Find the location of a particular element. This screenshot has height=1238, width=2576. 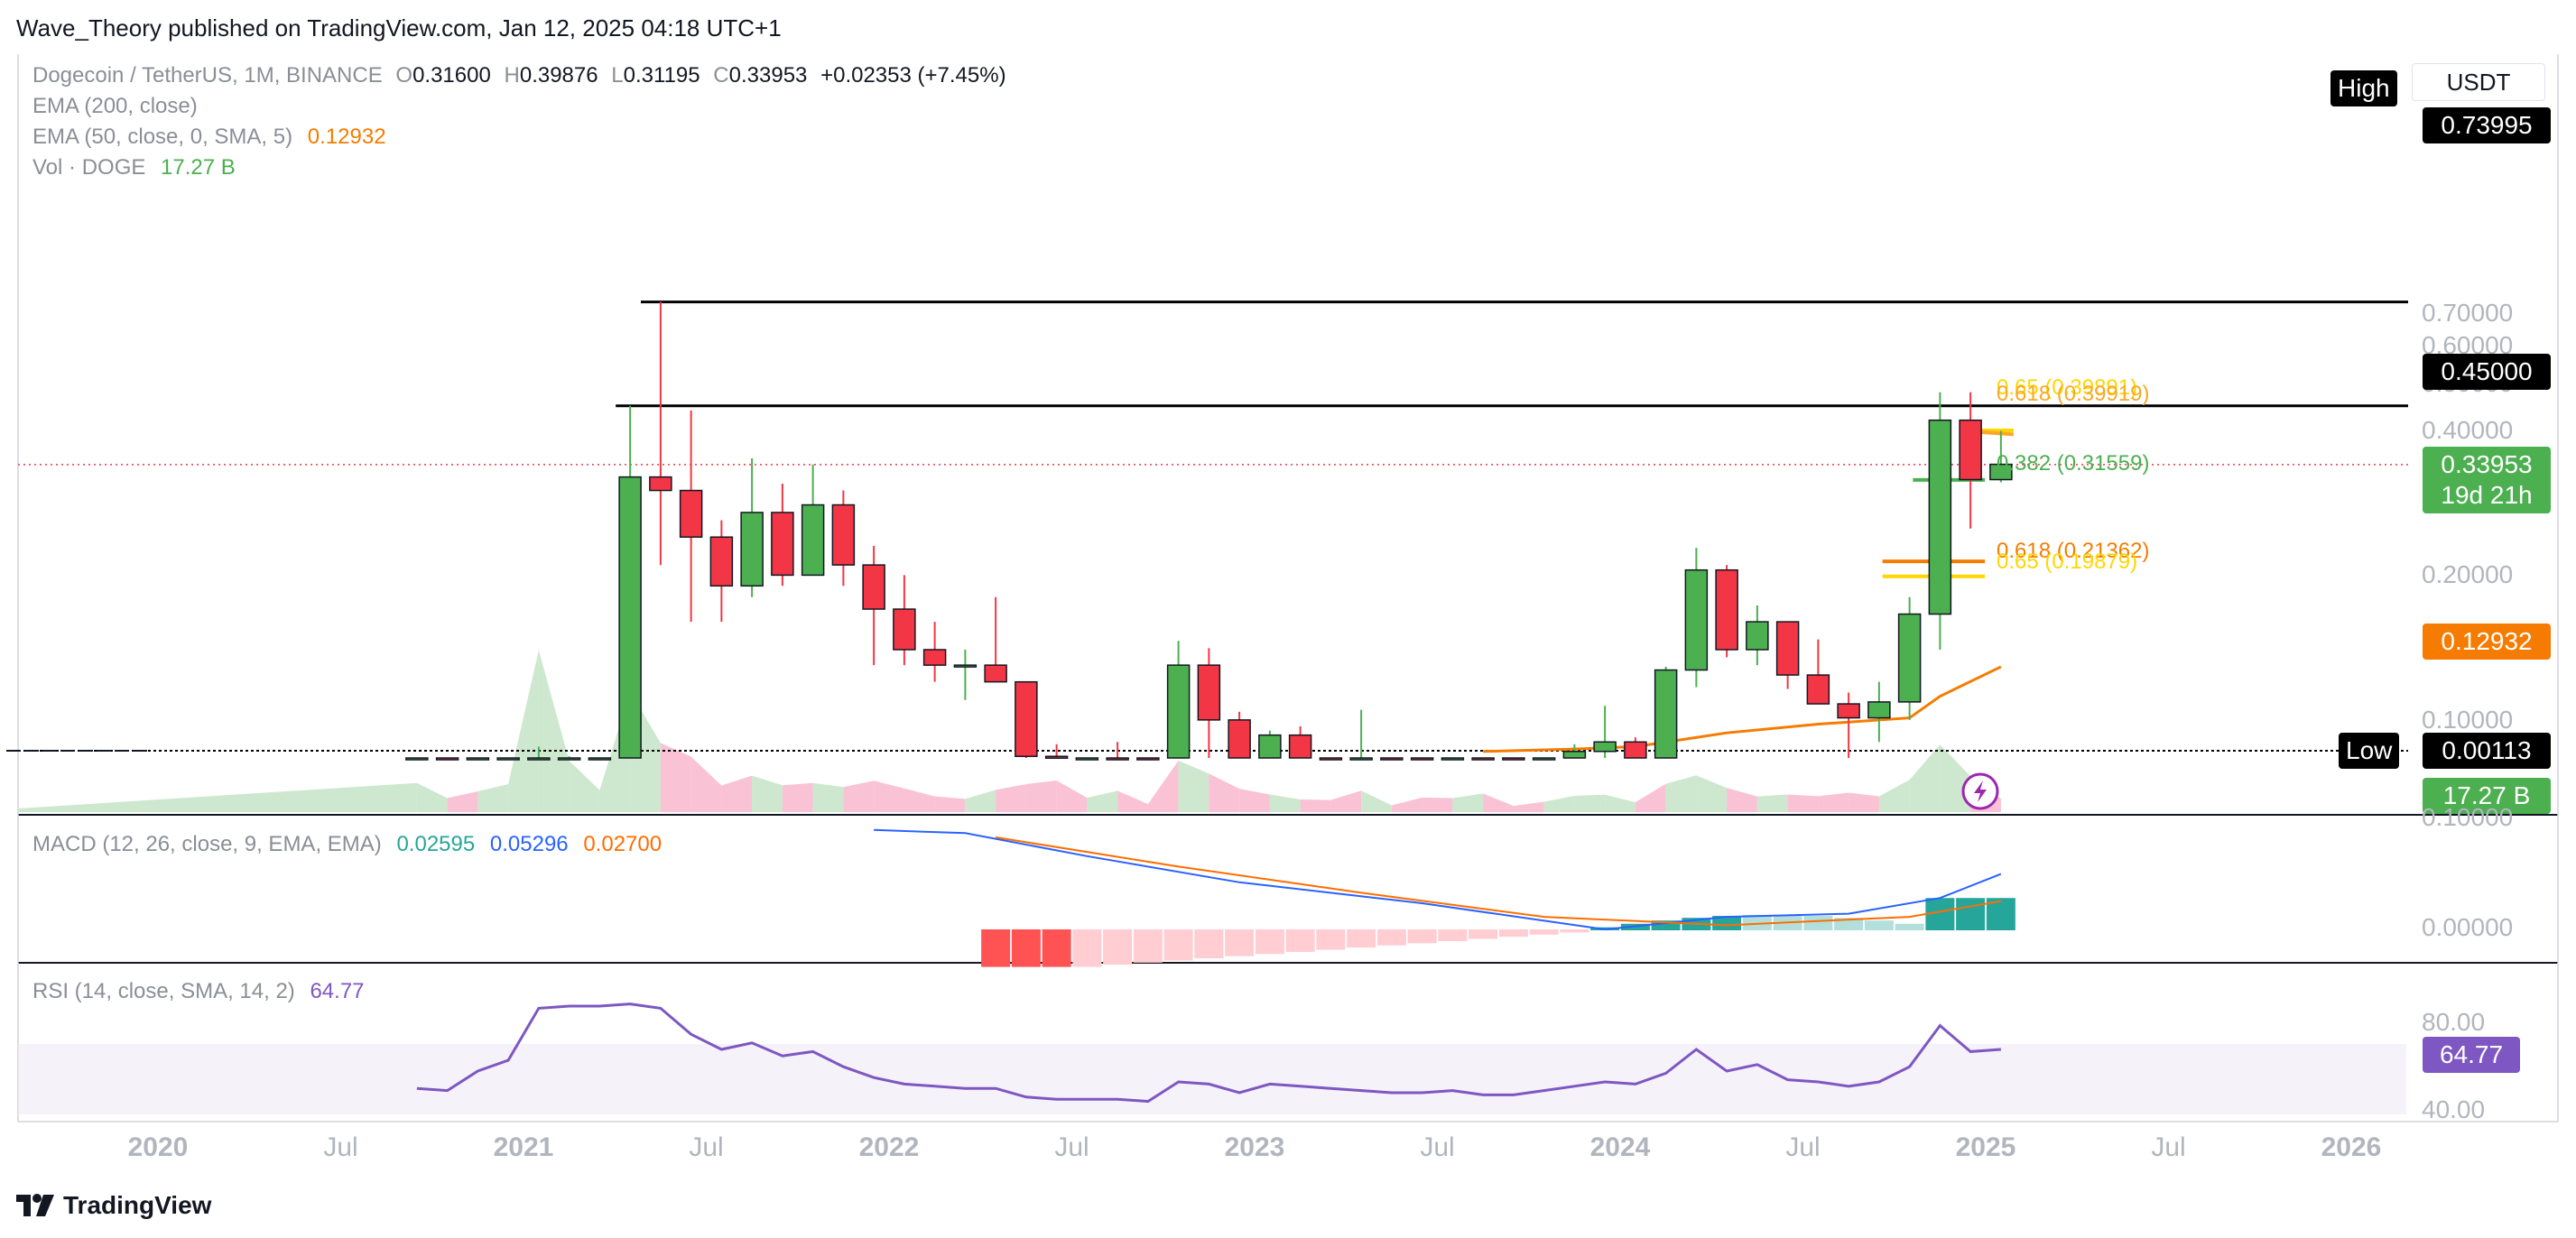

volume-legend: Vol · DOGE 17.27 B is located at coordinates (134, 168).